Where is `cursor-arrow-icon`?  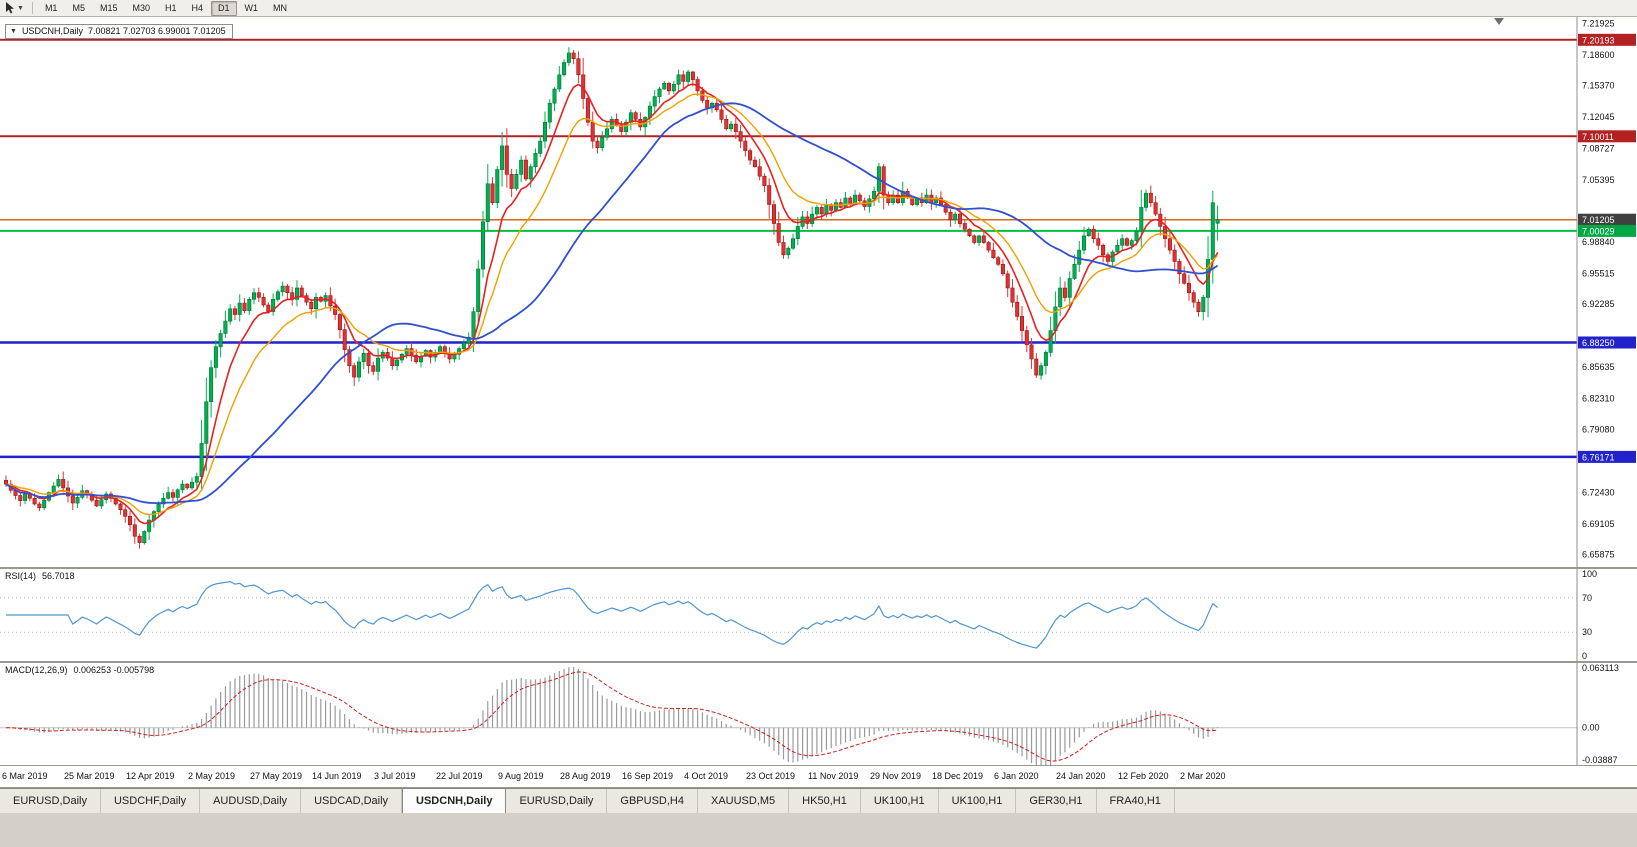 cursor-arrow-icon is located at coordinates (9, 8).